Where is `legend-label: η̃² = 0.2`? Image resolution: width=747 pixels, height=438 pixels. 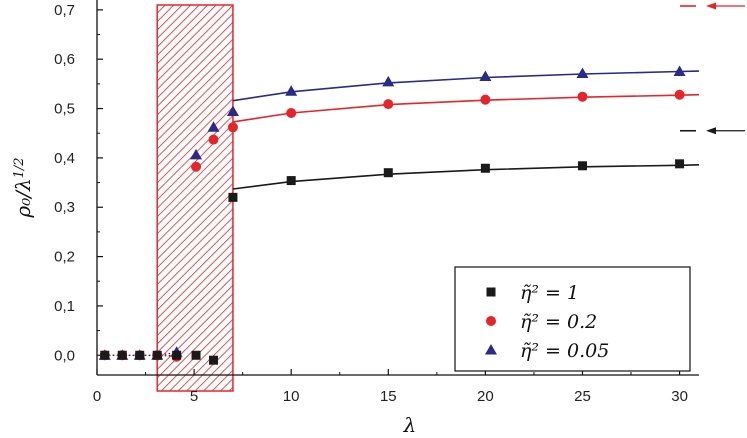 legend-label: η̃² = 0.2 is located at coordinates (558, 322).